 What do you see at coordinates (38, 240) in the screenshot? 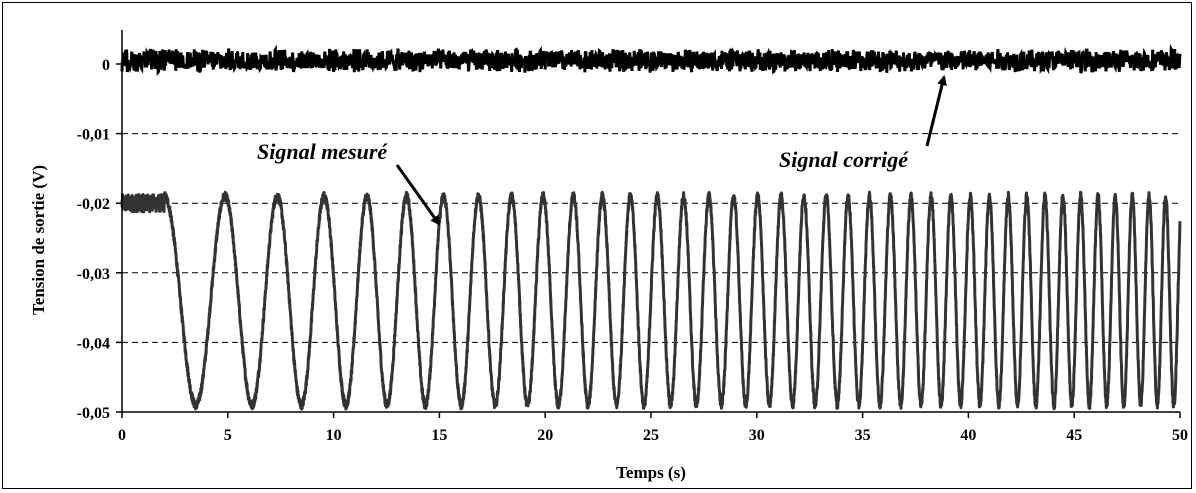
I see `y-axis-title: Tension de sortie (V)` at bounding box center [38, 240].